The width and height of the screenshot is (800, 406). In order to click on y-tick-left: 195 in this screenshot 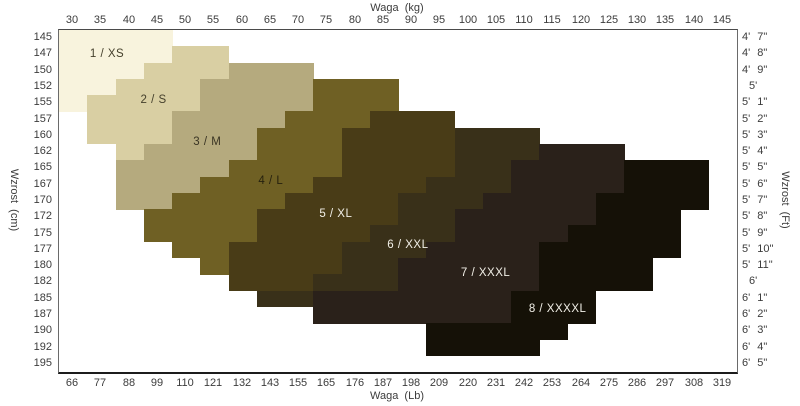, I will do `click(42, 363)`.